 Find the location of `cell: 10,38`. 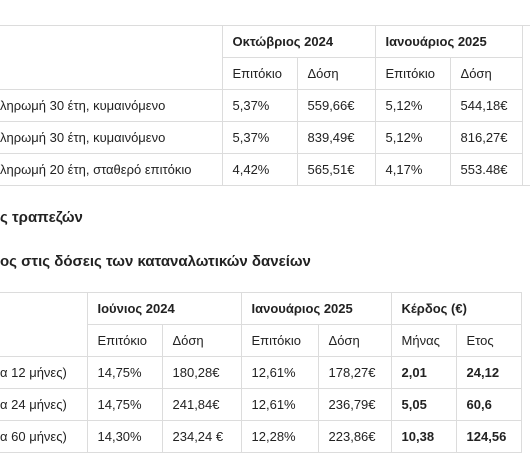

cell: 10,38 is located at coordinates (423, 436).